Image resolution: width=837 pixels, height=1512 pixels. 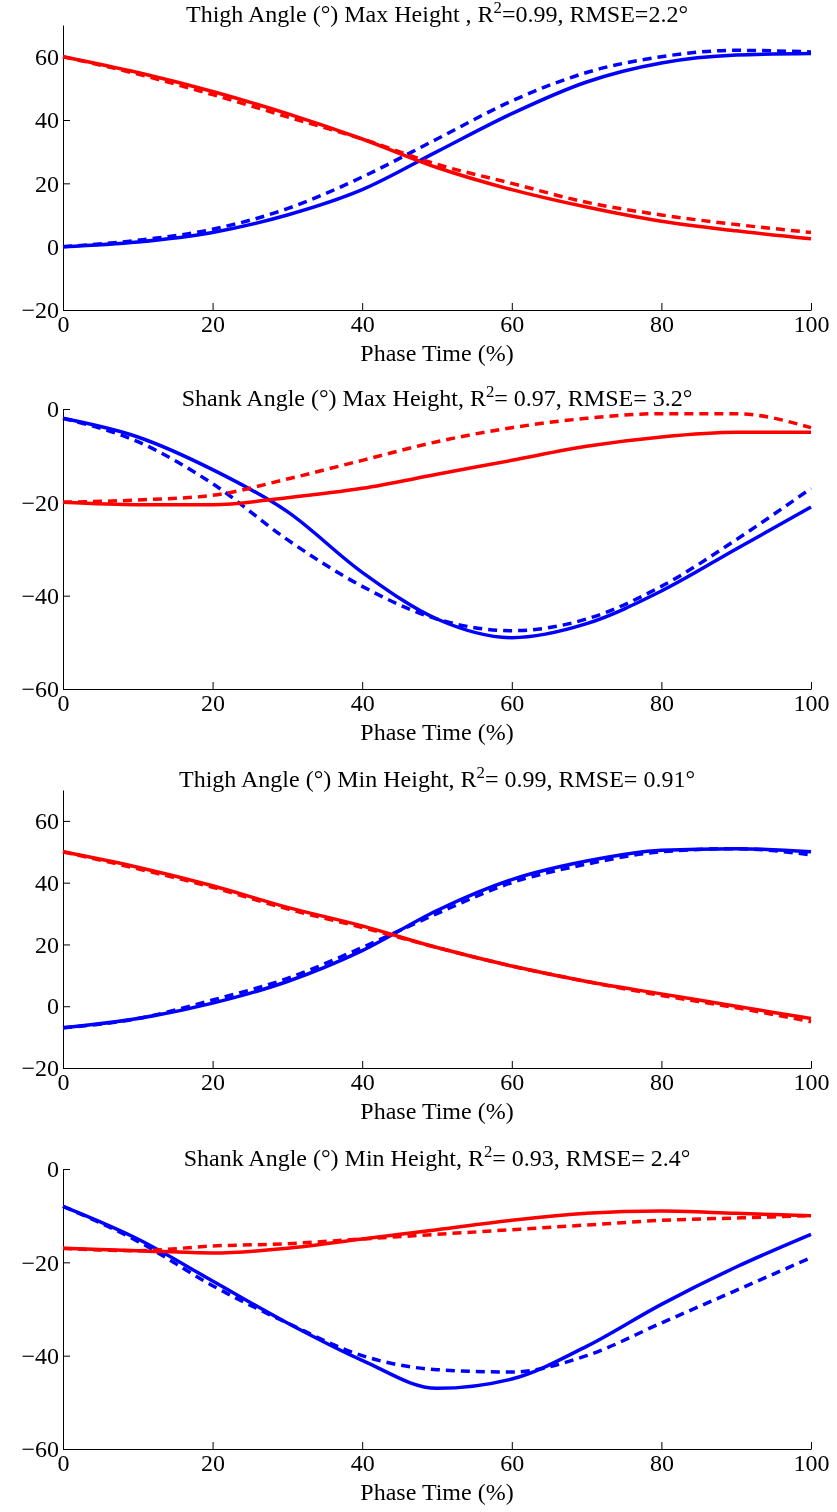 What do you see at coordinates (437, 13) in the screenshot?
I see `chart-title: Thigh Angle (°) Max Height , R$^{2}$=0.99, RMSE=2.2°` at bounding box center [437, 13].